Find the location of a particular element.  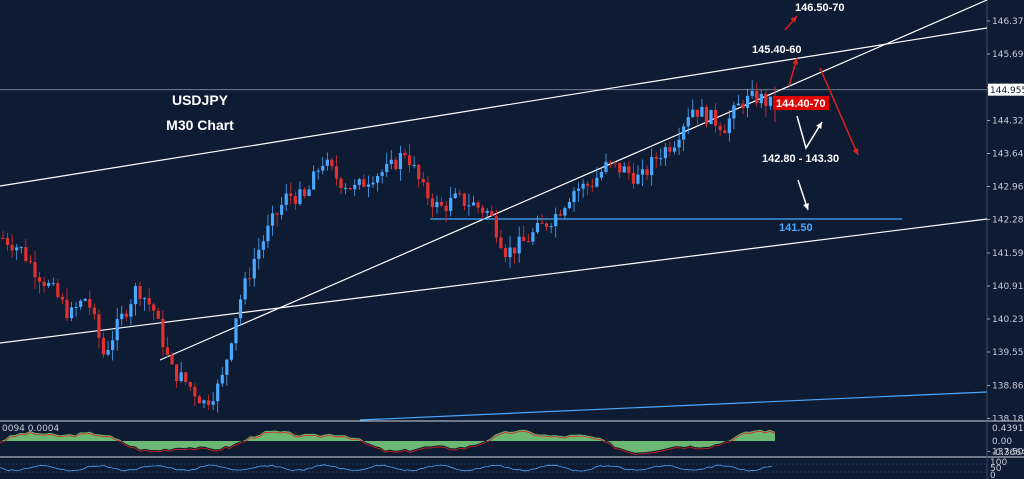

level-annotation: 146.50-70 is located at coordinates (820, 8).